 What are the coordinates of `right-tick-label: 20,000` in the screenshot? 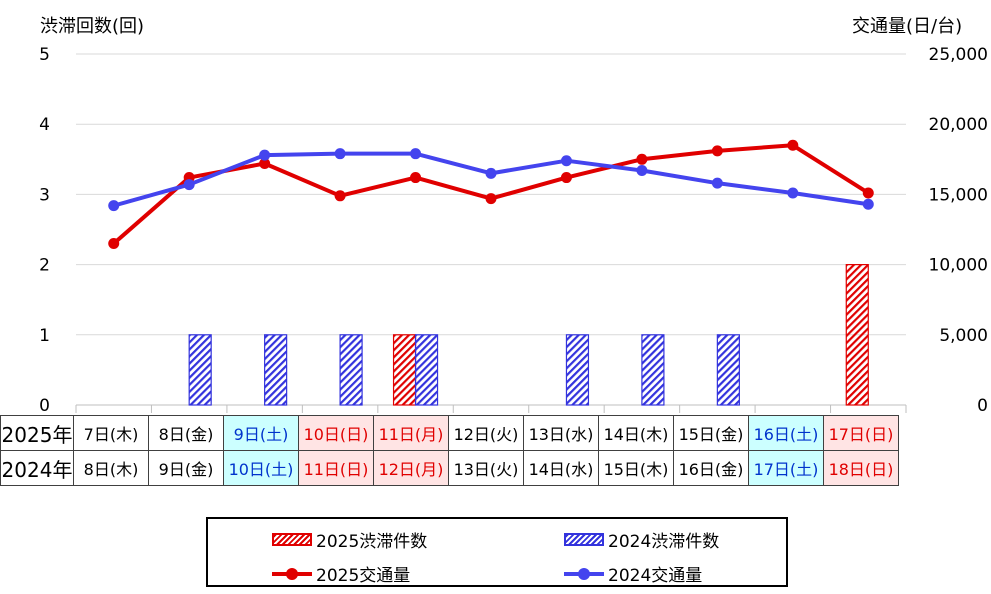 It's located at (958, 125).